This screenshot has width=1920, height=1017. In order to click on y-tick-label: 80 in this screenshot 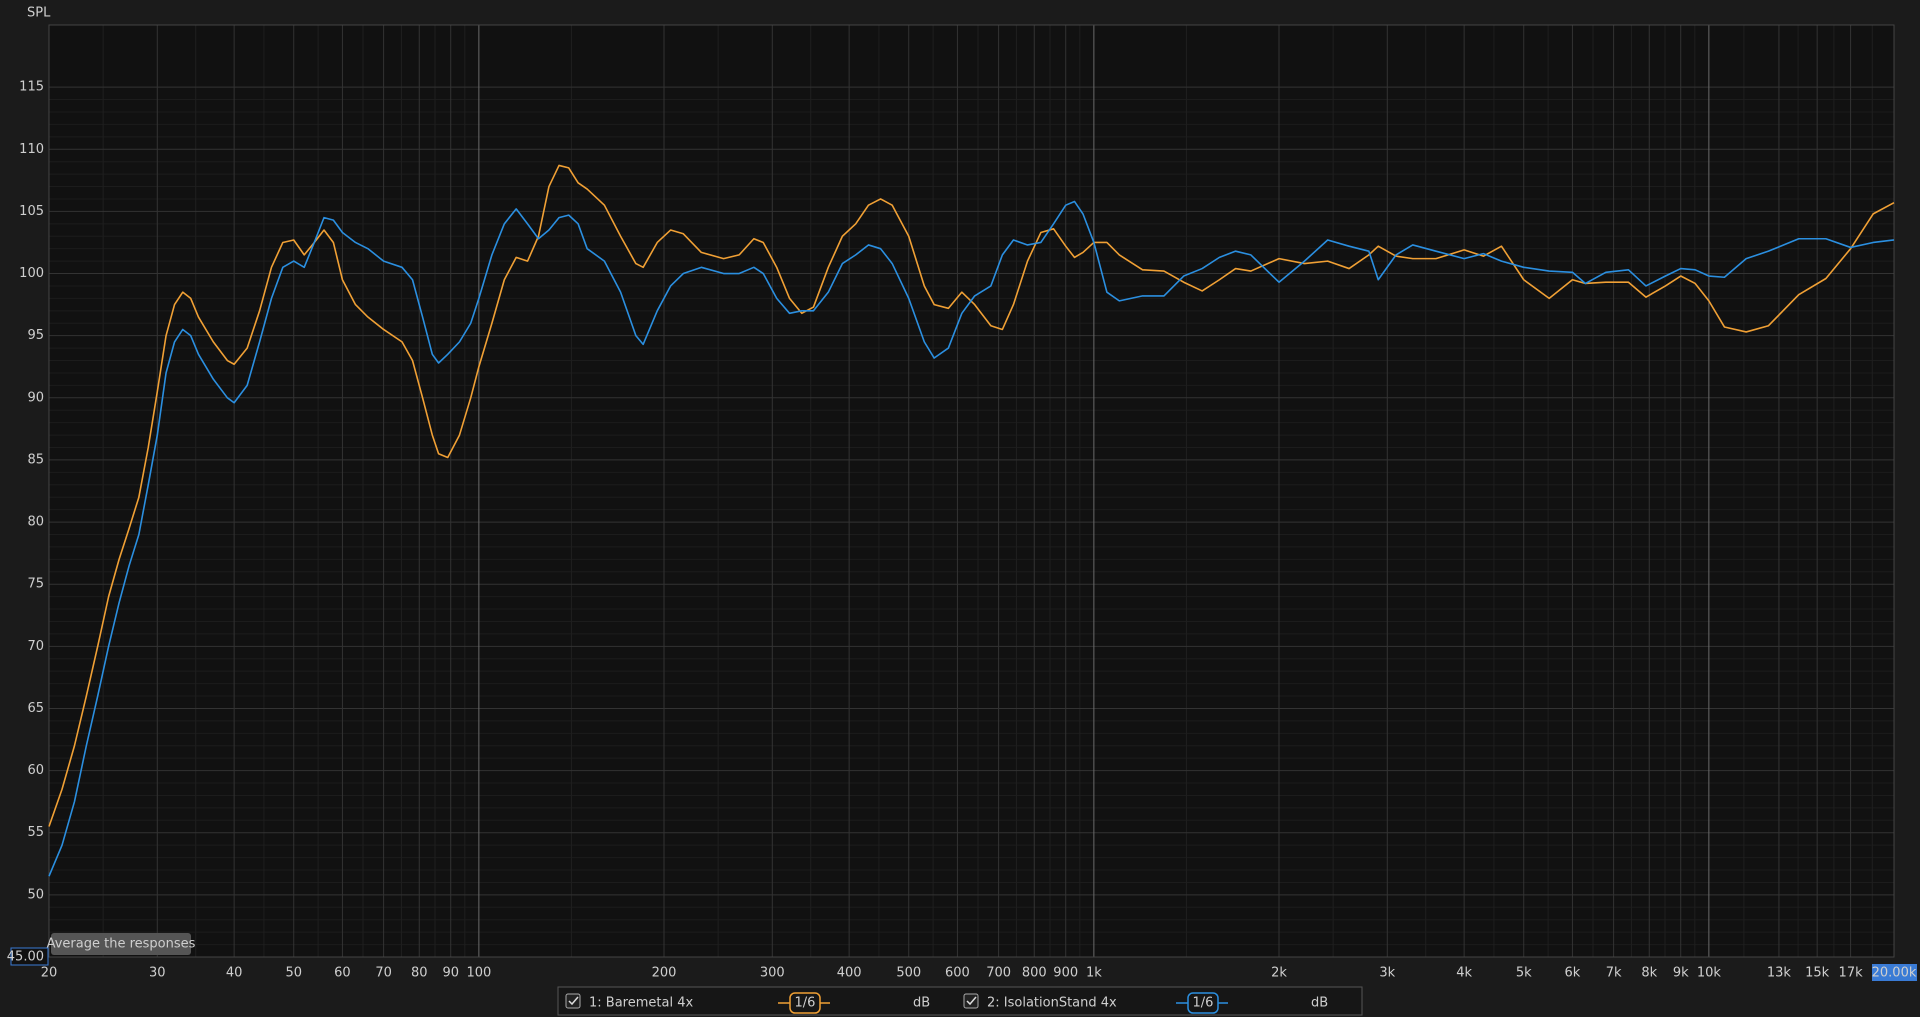, I will do `click(35, 522)`.